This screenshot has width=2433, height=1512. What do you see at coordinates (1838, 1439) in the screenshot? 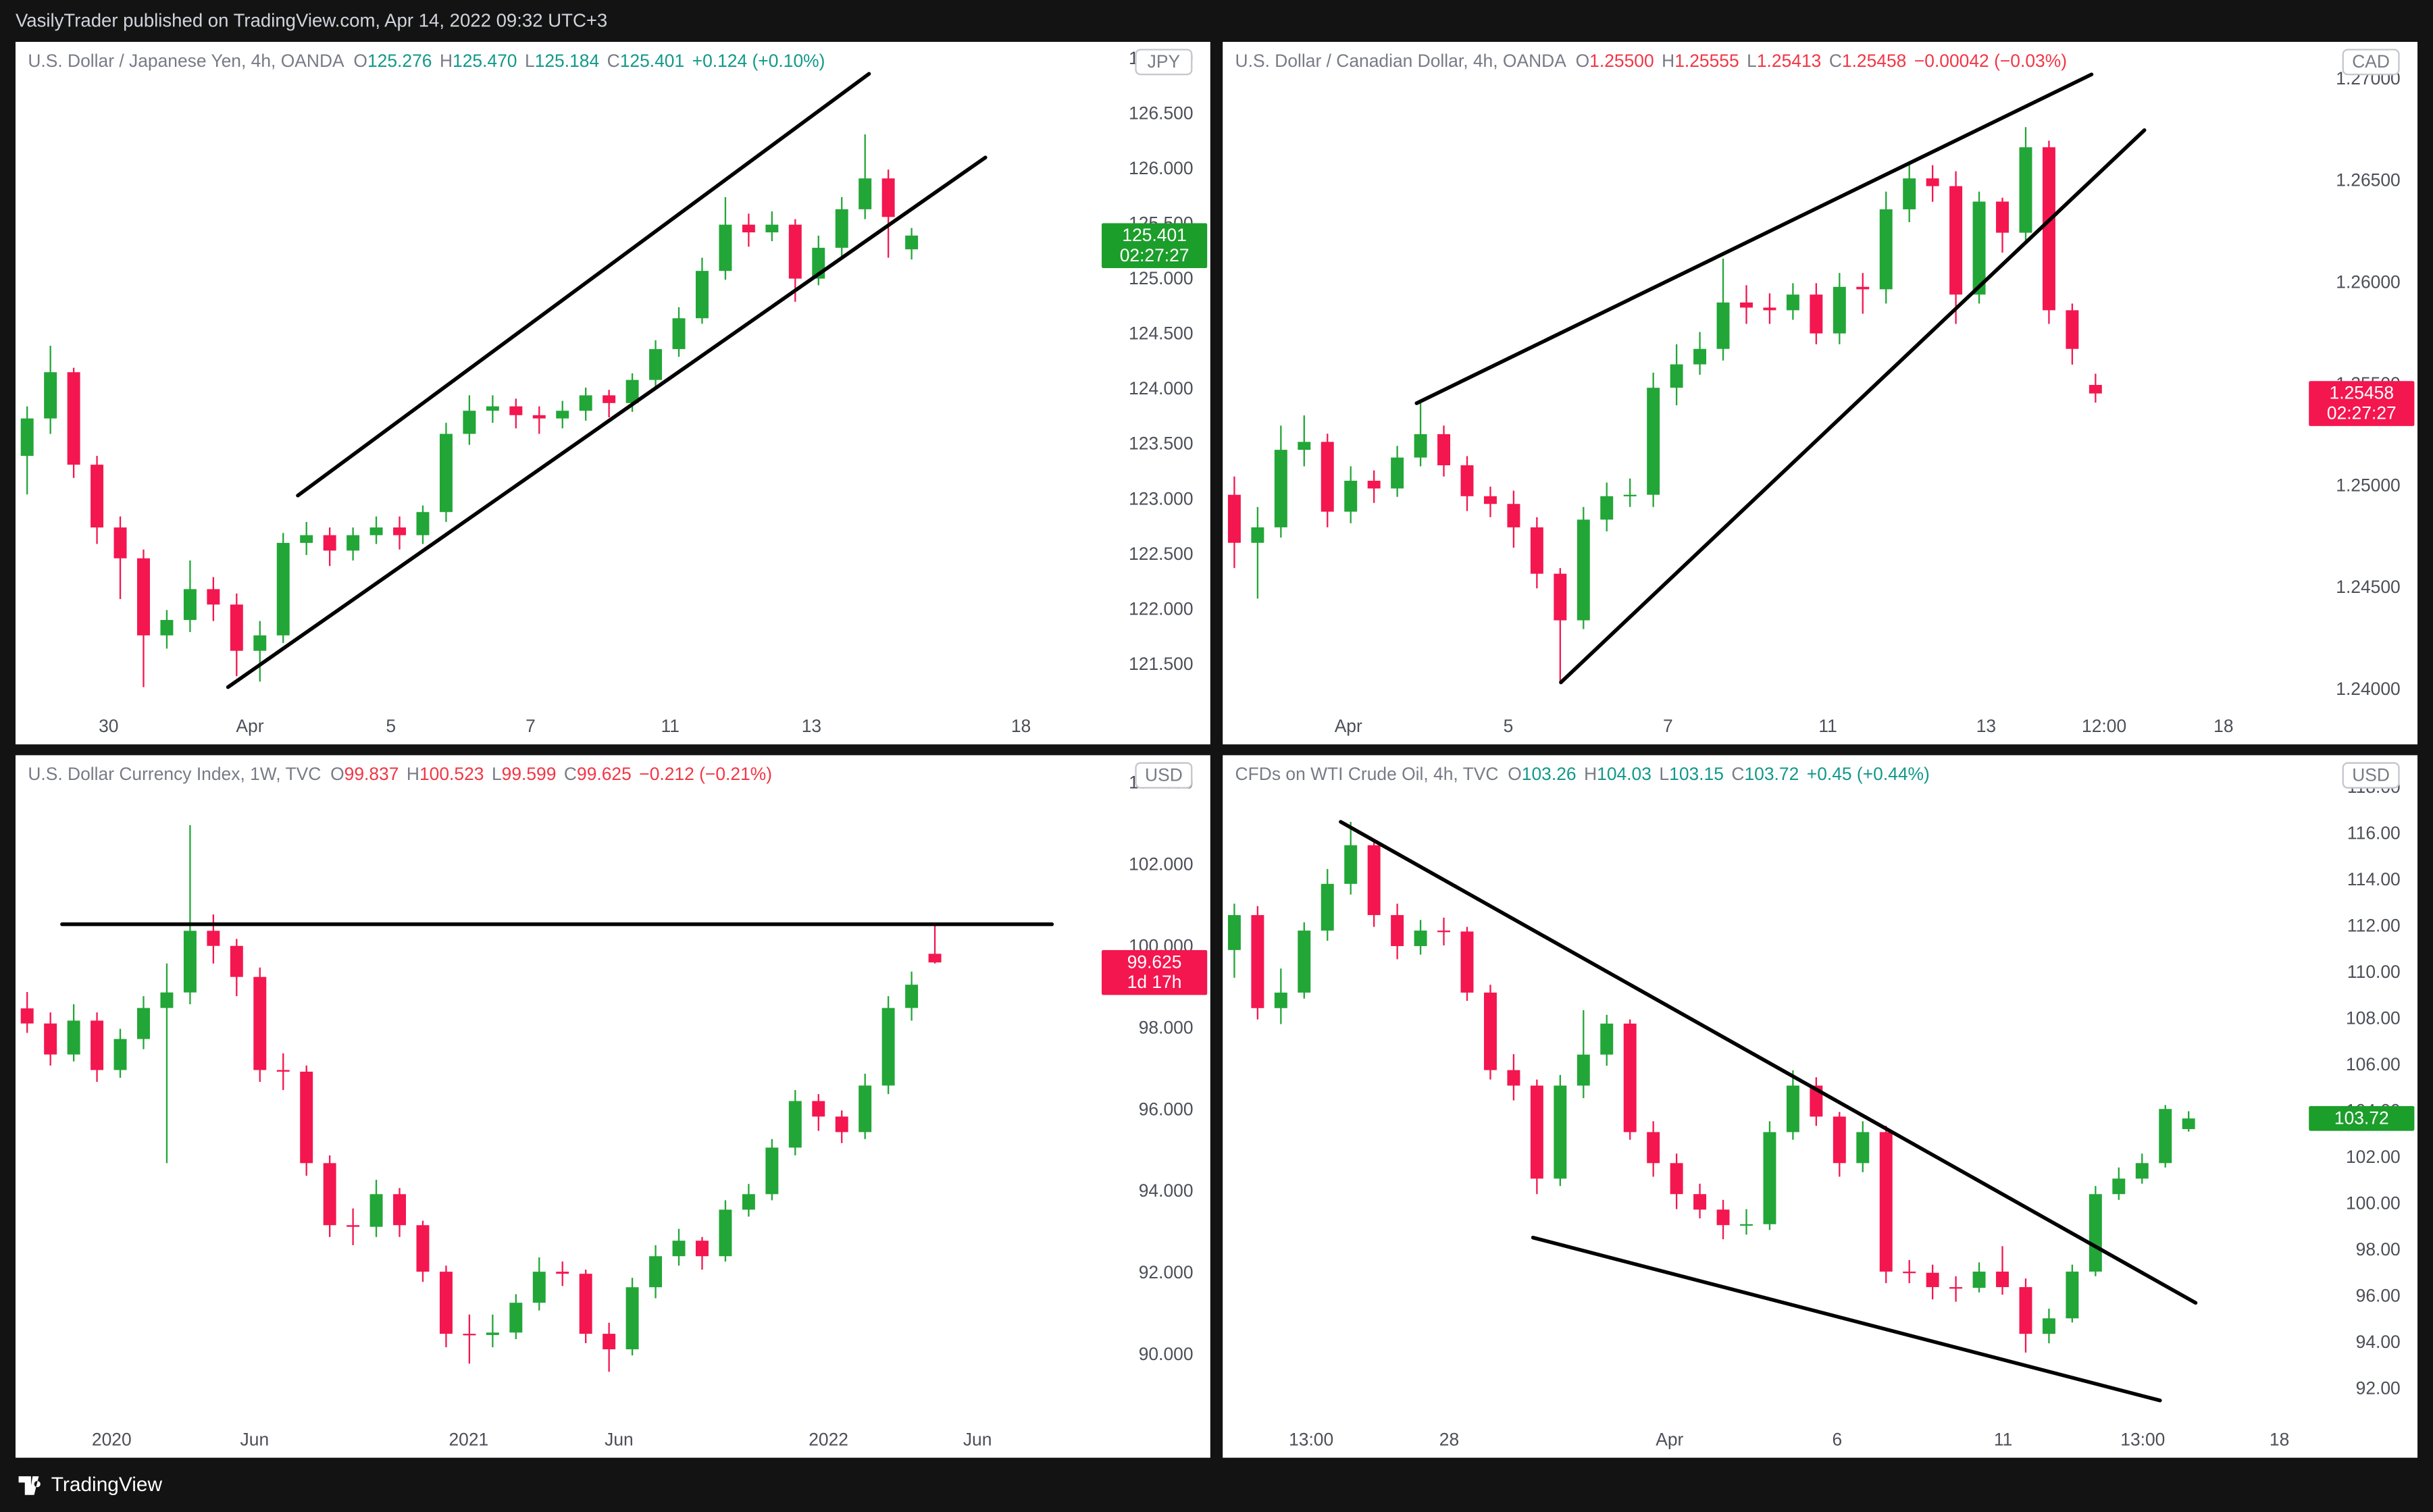
I see `x-tick-label: 6` at bounding box center [1838, 1439].